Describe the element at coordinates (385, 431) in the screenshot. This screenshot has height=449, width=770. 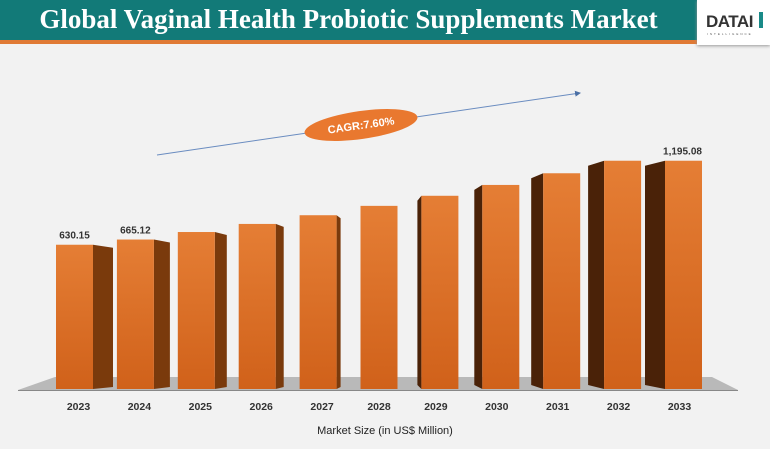
I see `x-axis-label: Market Size (in US$ Million)` at that location.